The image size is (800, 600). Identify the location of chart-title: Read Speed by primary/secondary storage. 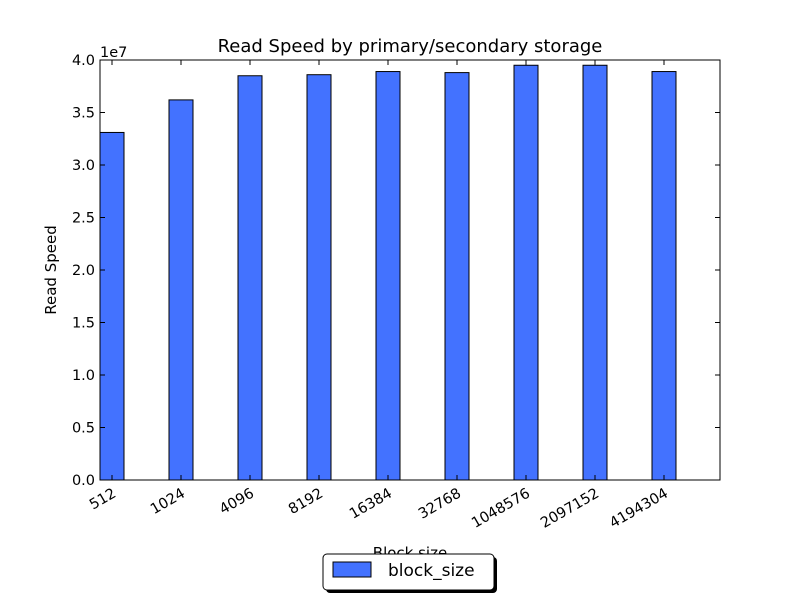
(410, 46).